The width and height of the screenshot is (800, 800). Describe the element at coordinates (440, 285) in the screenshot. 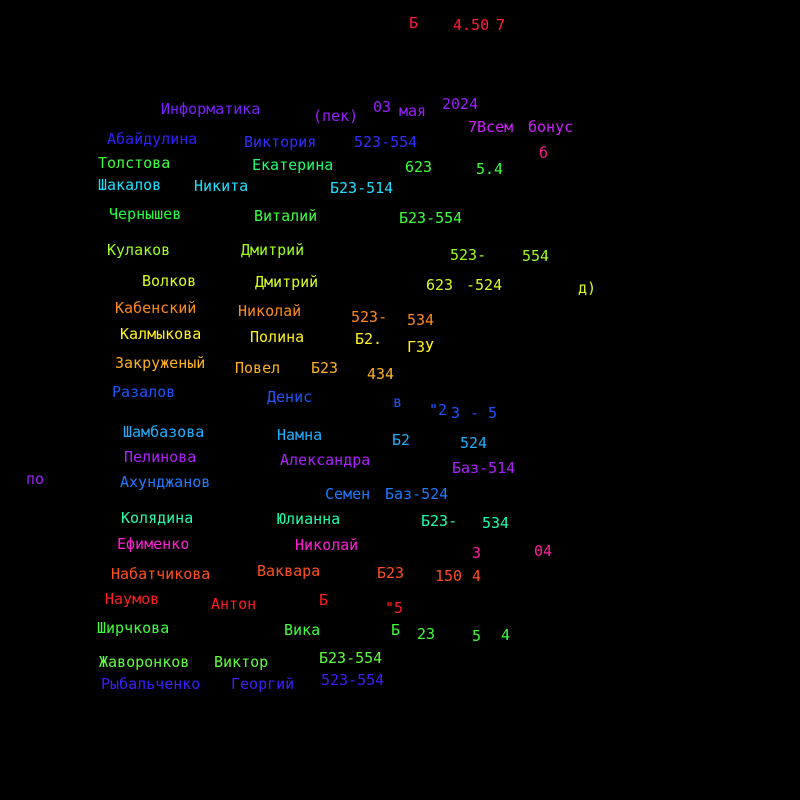

I see `word-31: 623` at that location.